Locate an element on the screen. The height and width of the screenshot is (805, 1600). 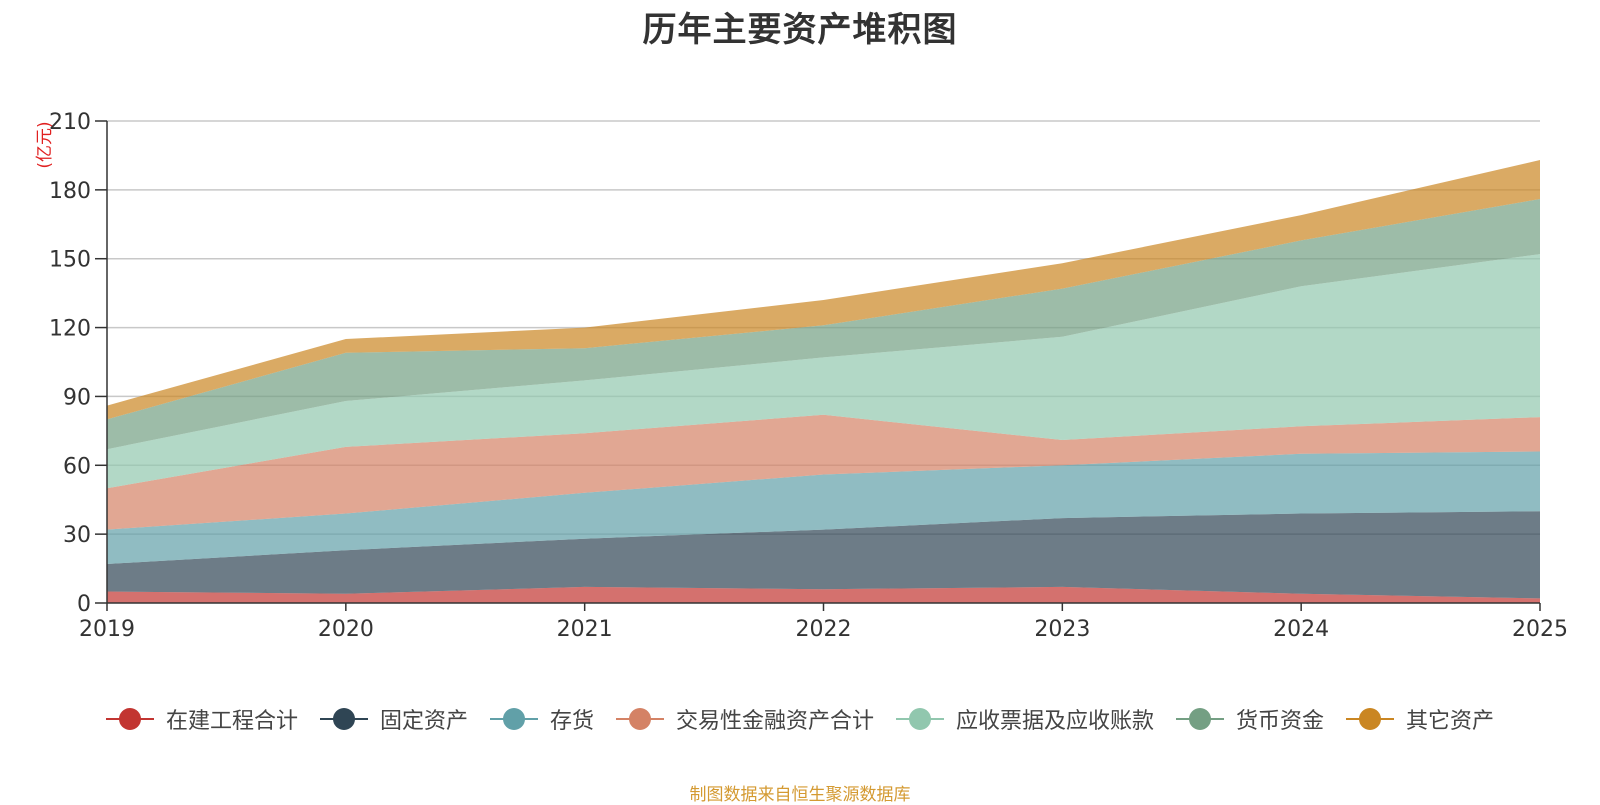
x-tick-label: 2023 is located at coordinates (1062, 629).